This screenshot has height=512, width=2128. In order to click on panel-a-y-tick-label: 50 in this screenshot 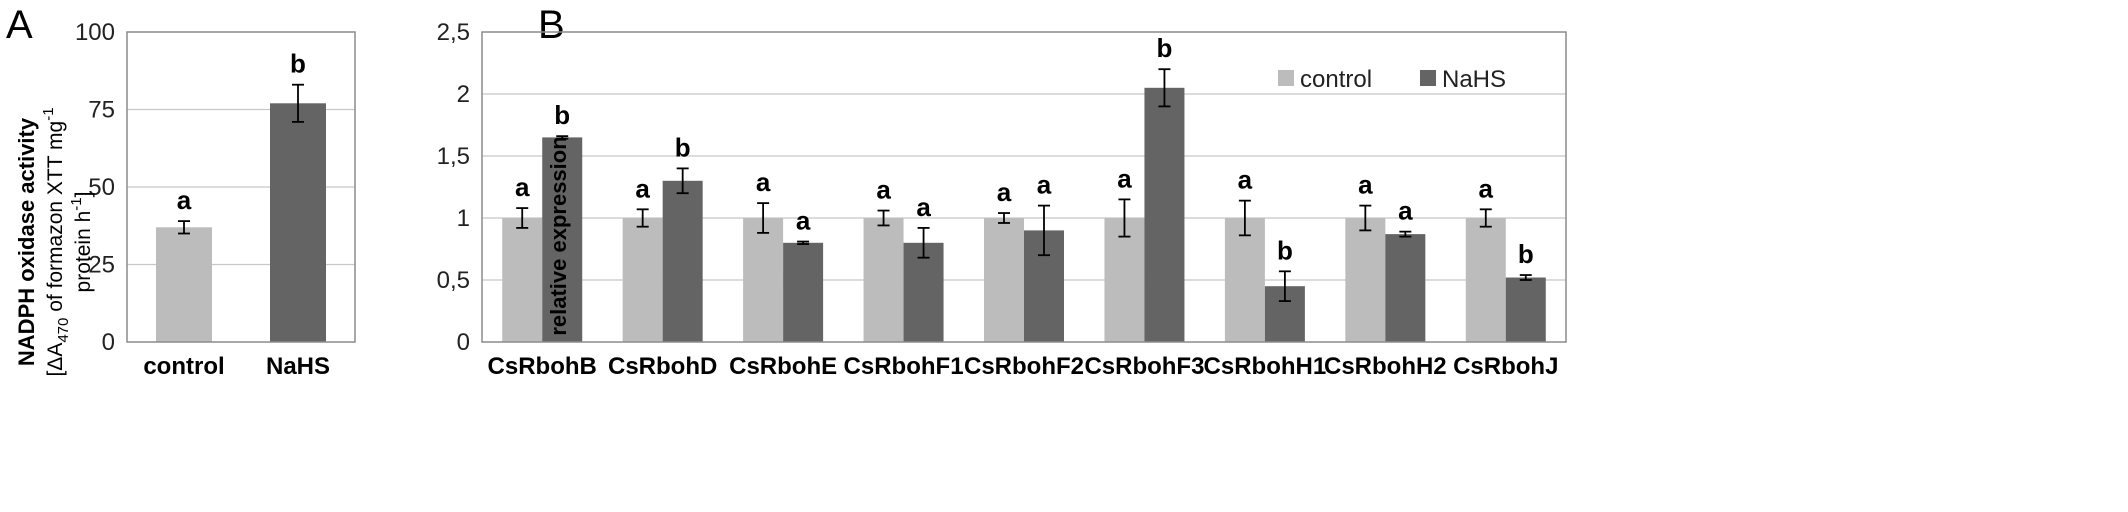, I will do `click(101, 187)`.